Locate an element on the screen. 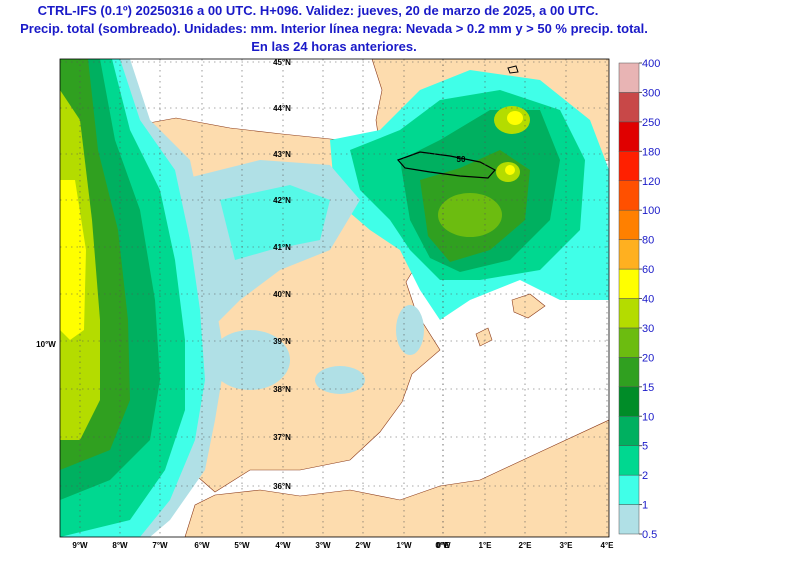 Image resolution: width=800 pixels, height=571 pixels. lat-label: 40°N is located at coordinates (282, 294).